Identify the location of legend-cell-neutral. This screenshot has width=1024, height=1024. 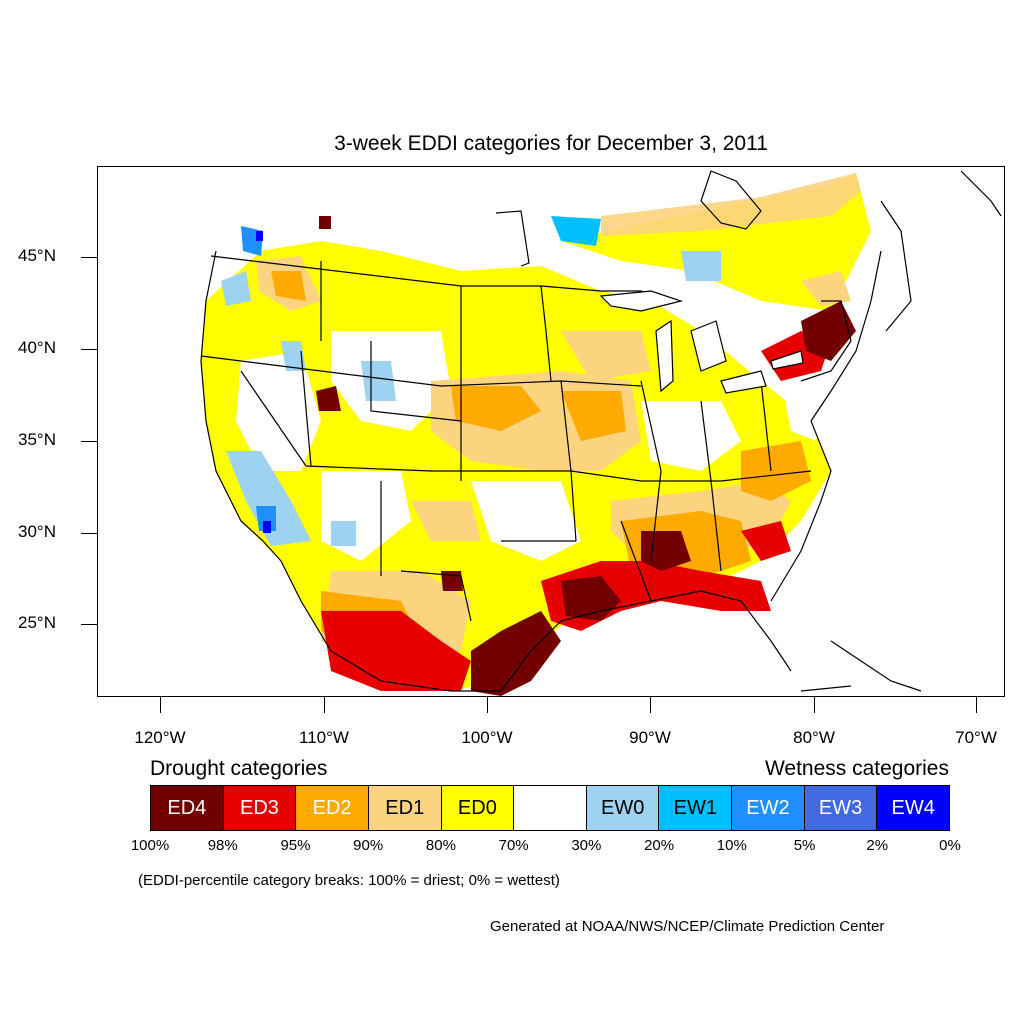
(550, 808).